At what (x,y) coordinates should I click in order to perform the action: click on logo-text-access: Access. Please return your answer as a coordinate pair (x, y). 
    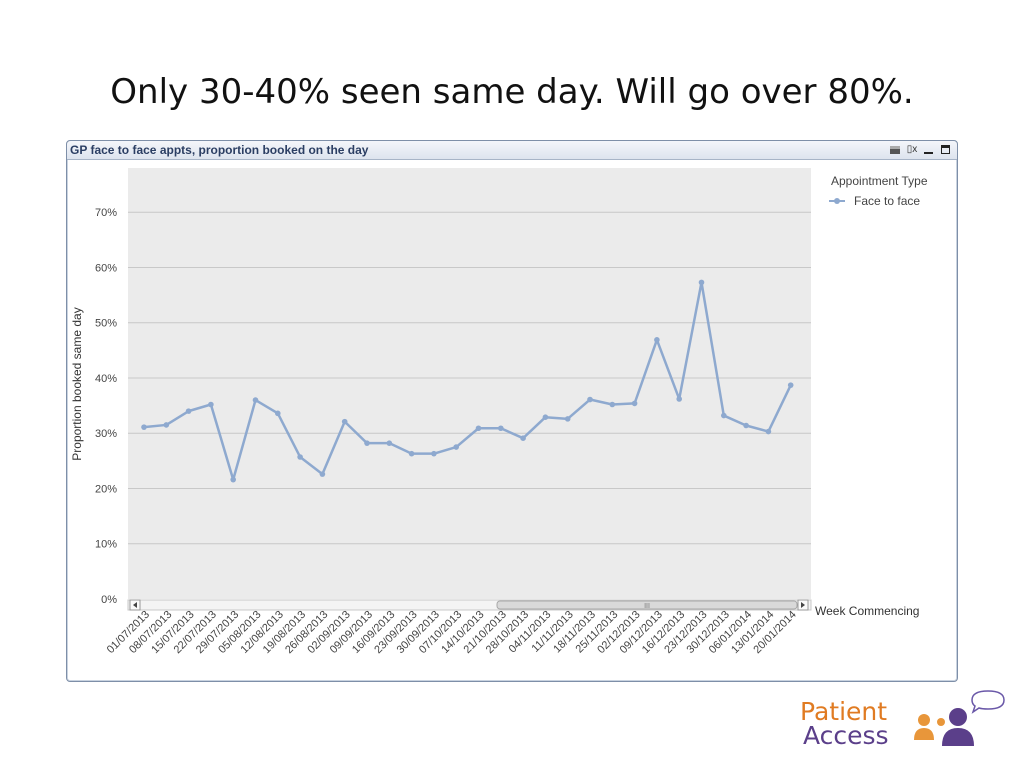
    Looking at the image, I should click on (846, 735).